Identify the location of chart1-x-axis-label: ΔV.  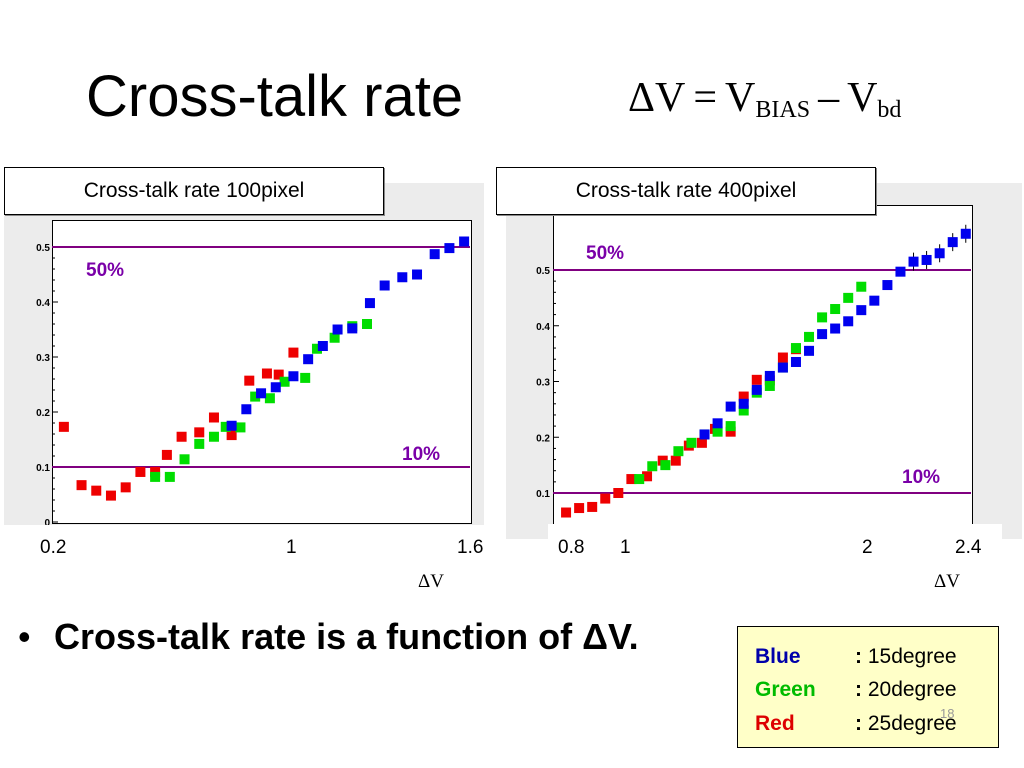
(431, 581).